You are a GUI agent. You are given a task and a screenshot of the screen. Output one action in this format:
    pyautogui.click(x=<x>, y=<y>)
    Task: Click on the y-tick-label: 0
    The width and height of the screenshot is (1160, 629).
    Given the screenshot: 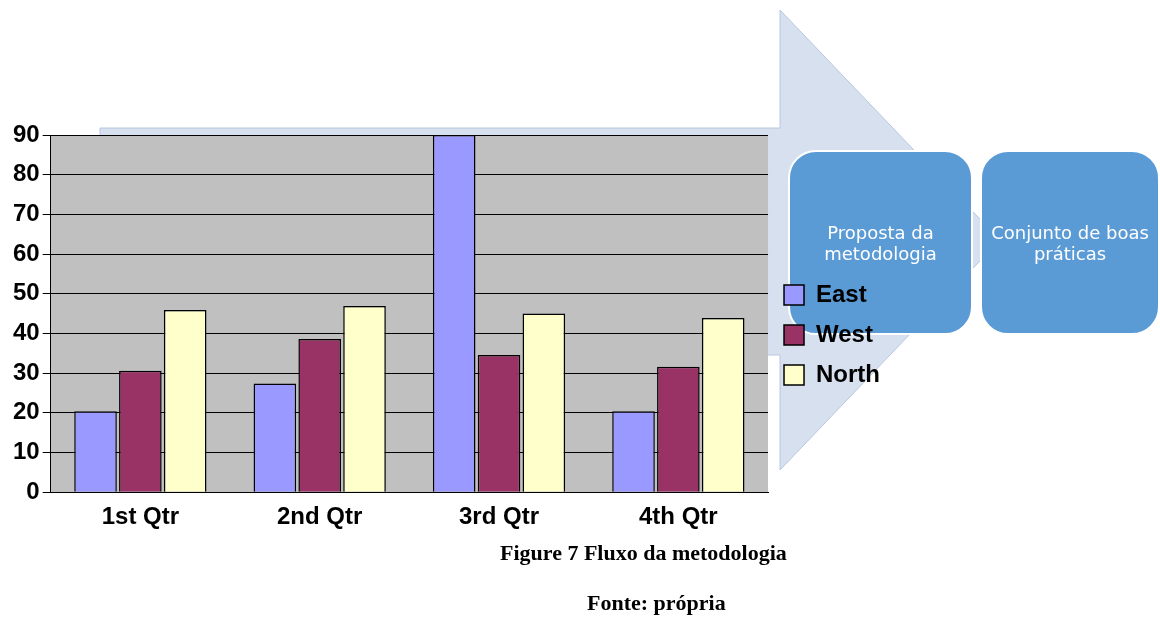 What is the action you would take?
    pyautogui.click(x=33, y=490)
    